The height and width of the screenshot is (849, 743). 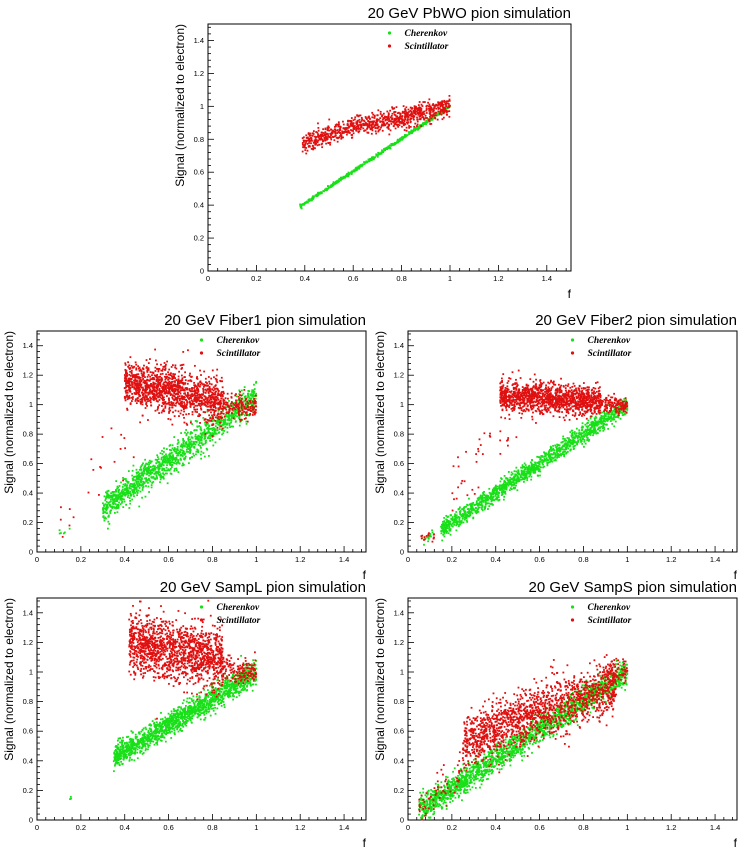 What do you see at coordinates (28, 345) in the screenshot?
I see `y-tick-label: 1.4` at bounding box center [28, 345].